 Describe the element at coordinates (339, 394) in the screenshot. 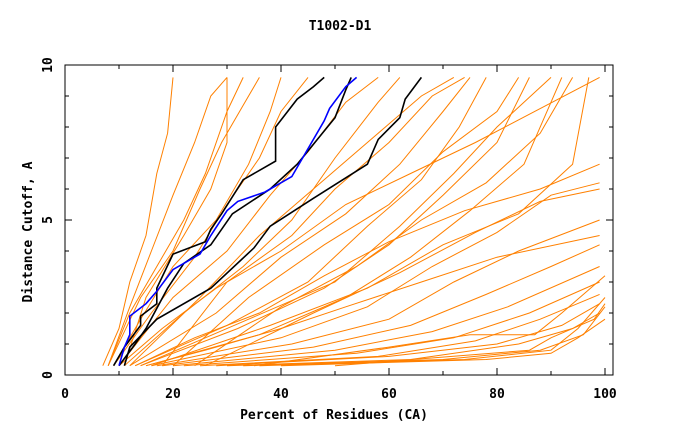

I see `x-tick-labels: 0 20 40 60 80 100` at that location.